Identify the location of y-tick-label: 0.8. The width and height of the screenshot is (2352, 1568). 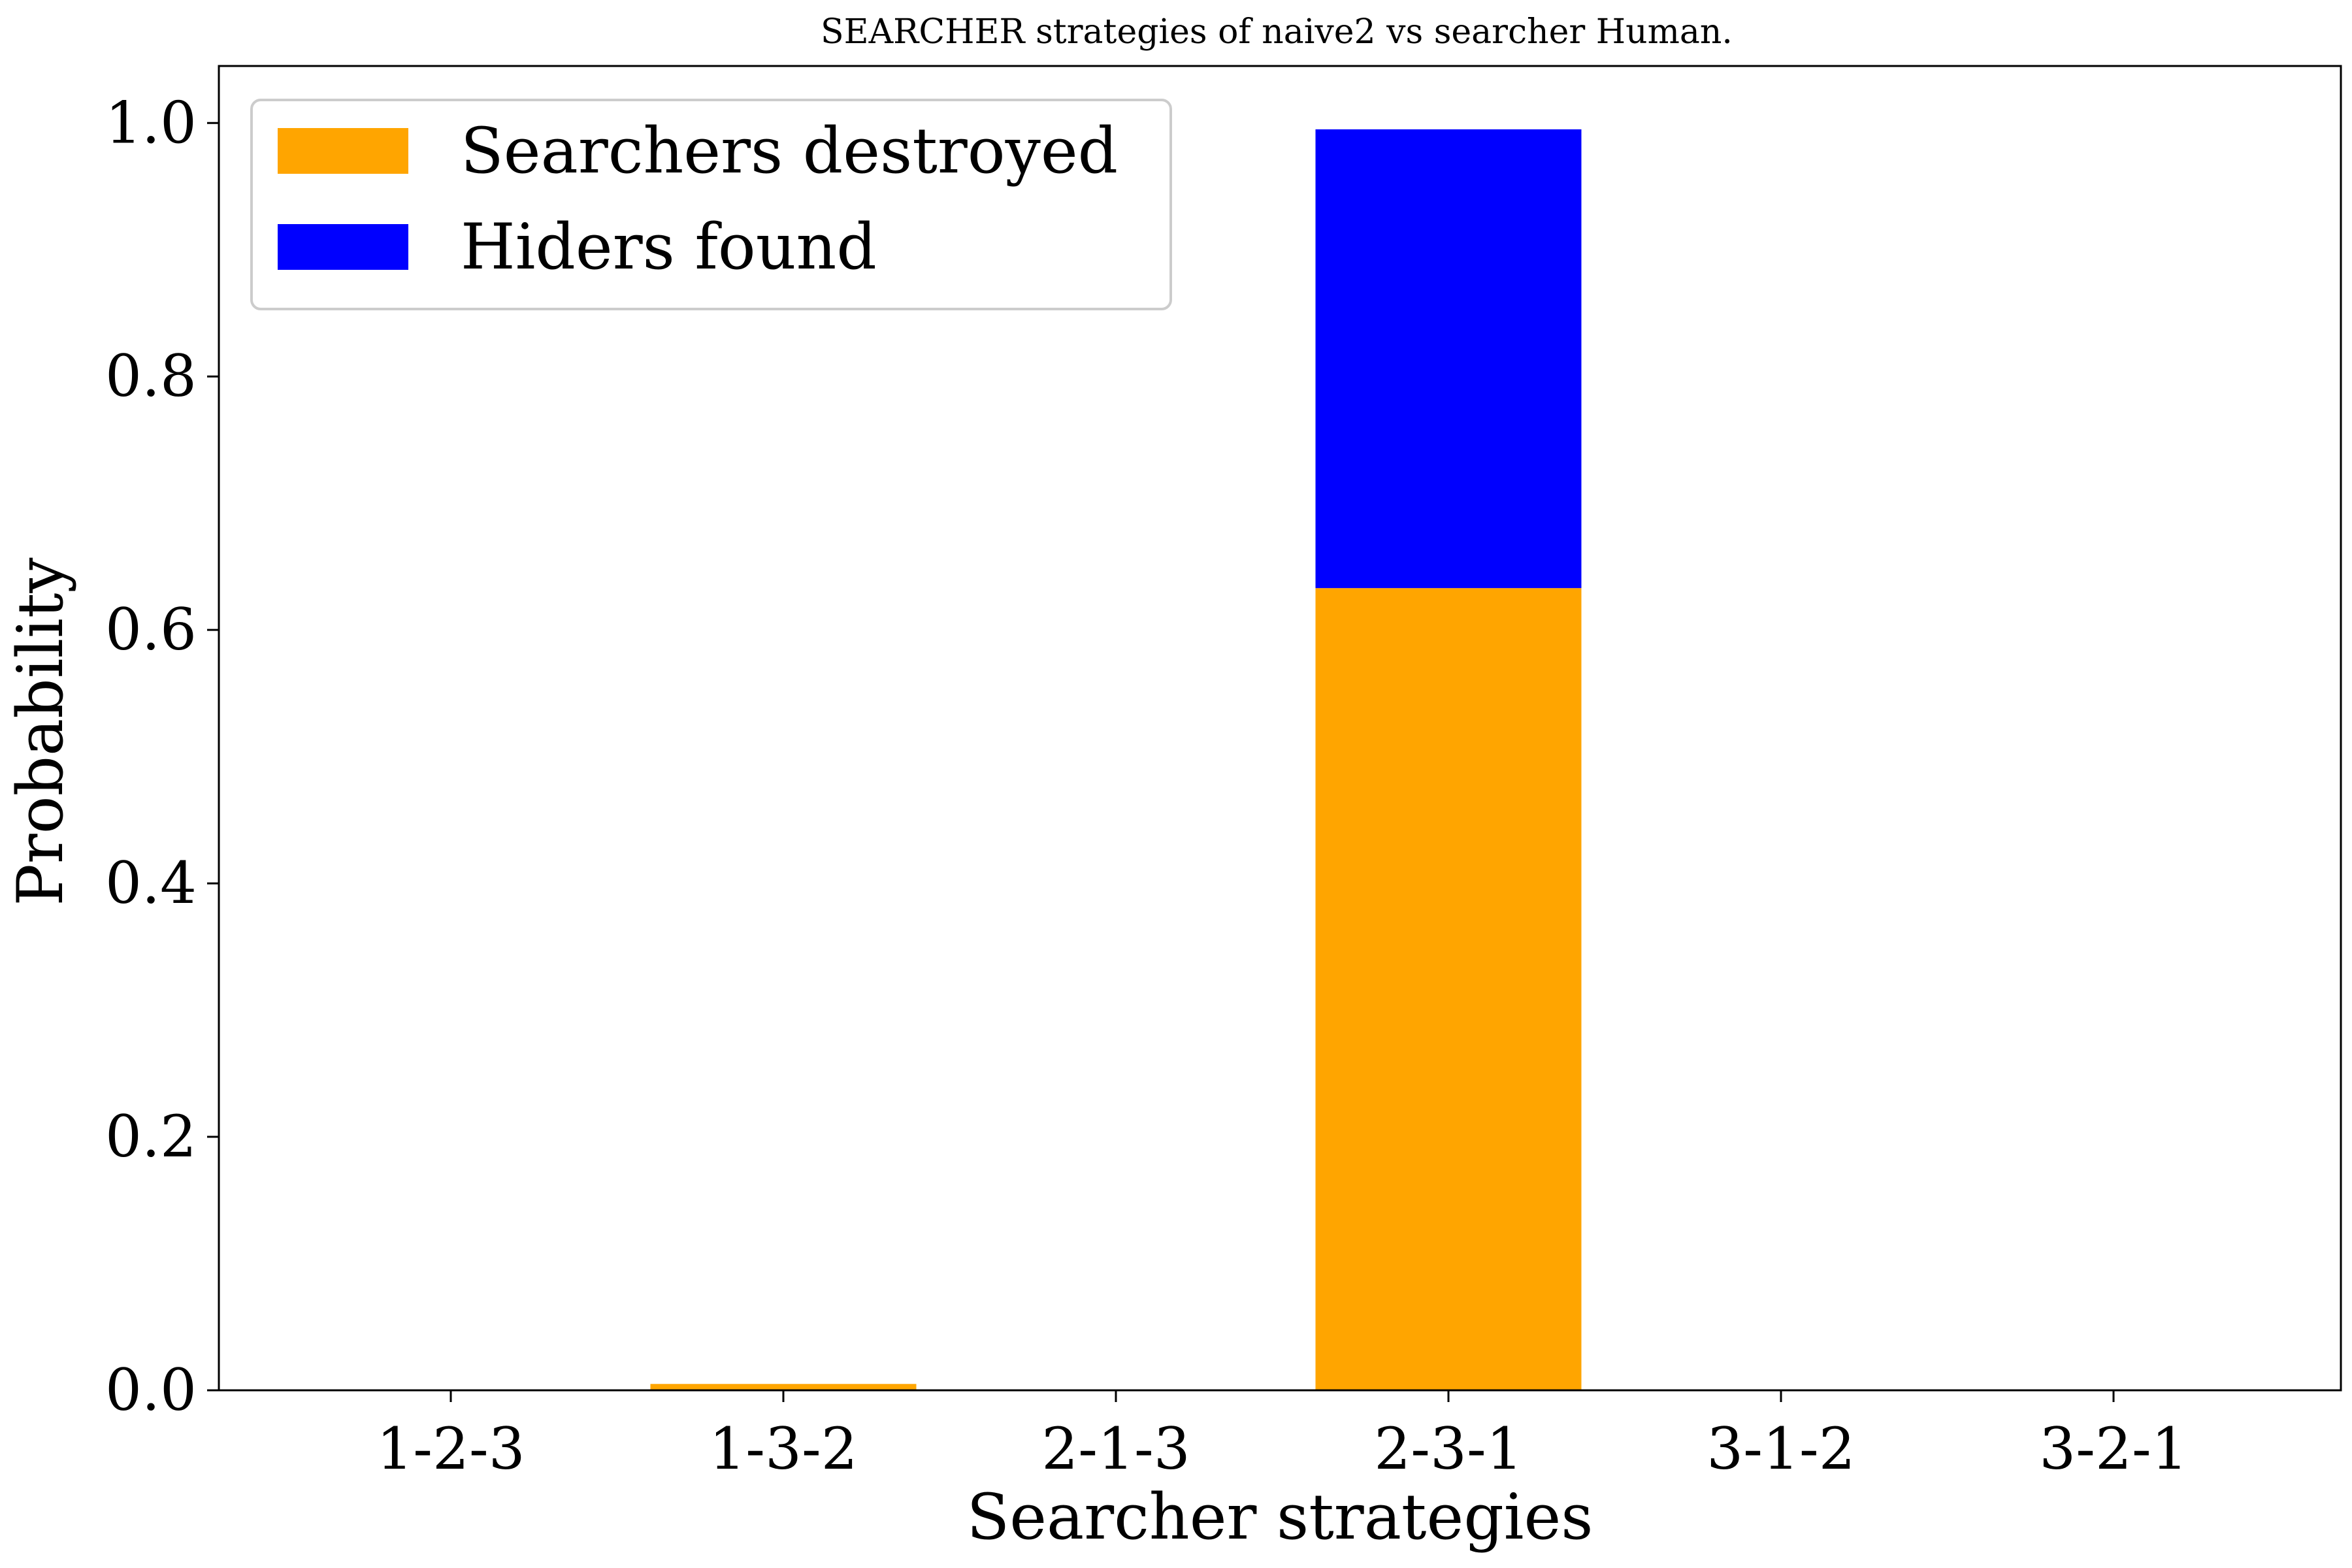
(151, 376).